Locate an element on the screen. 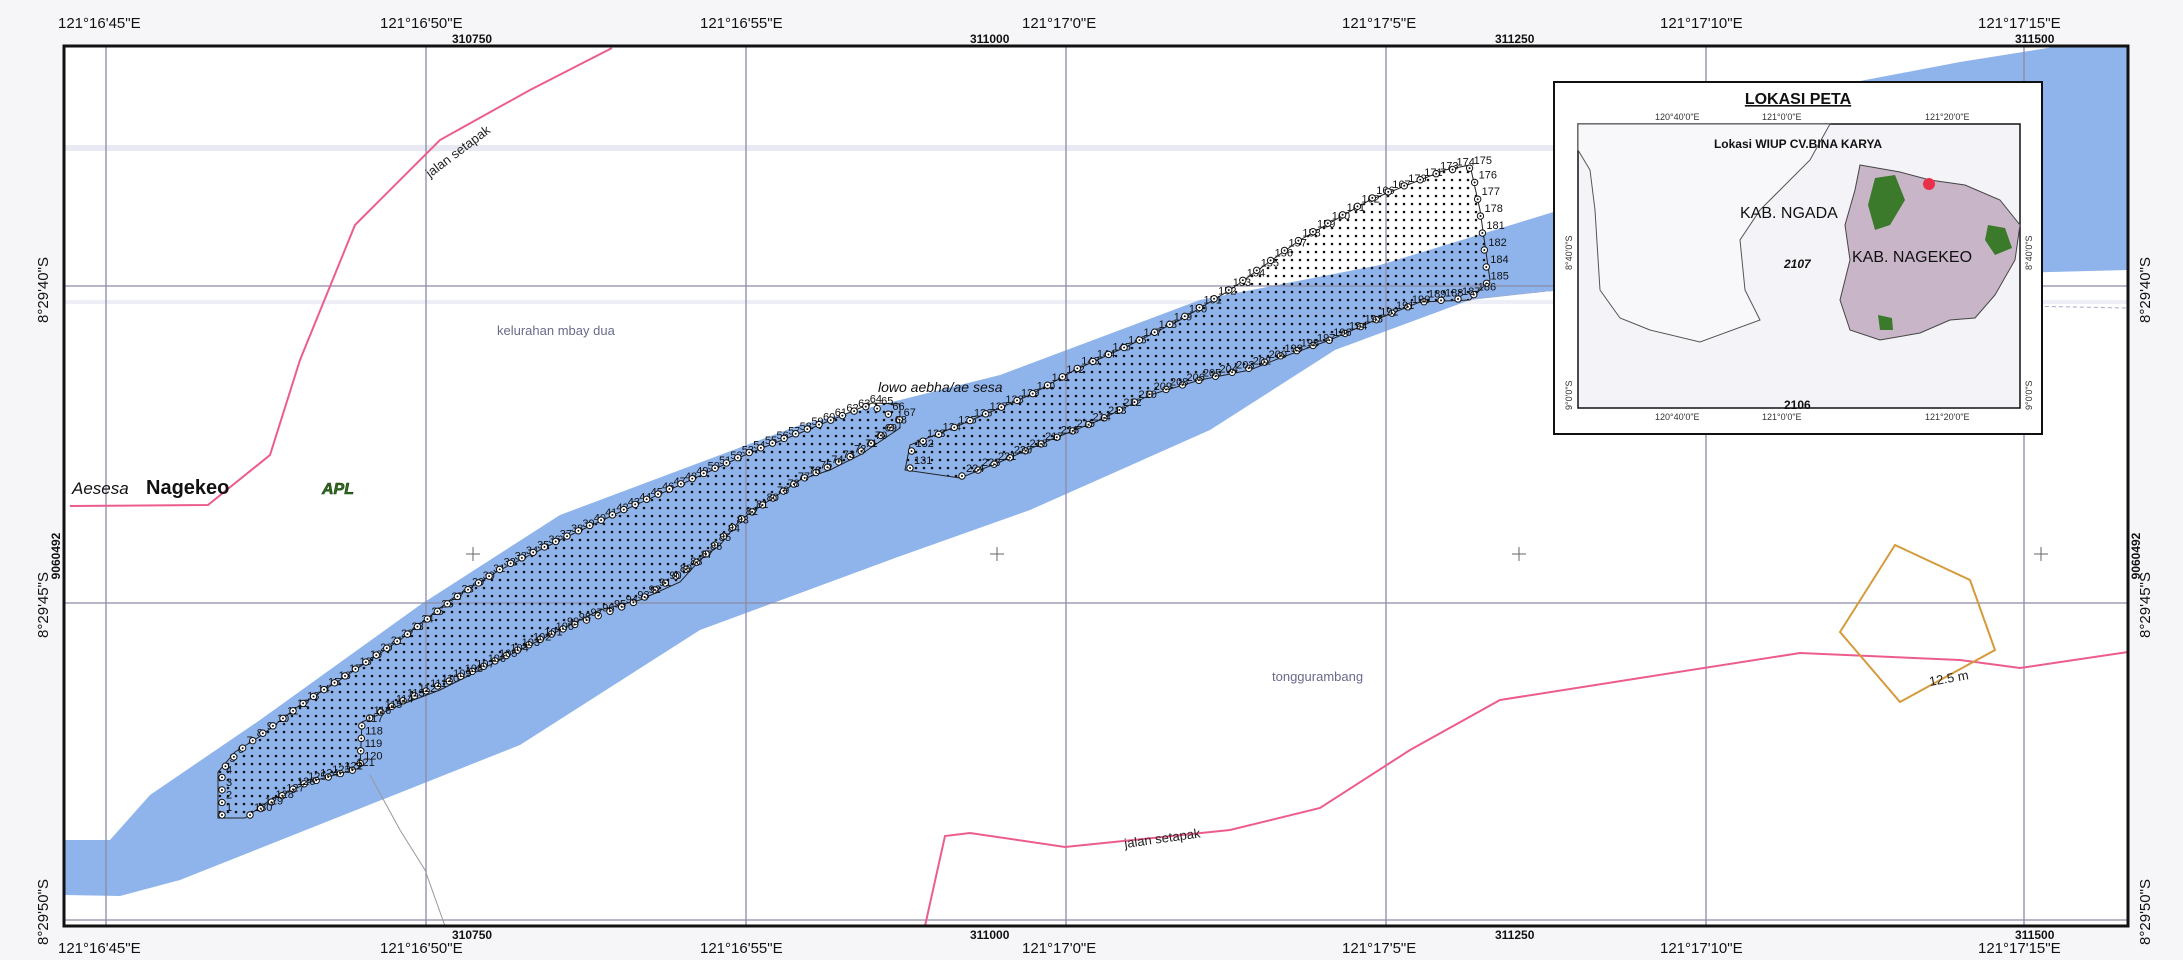 The height and width of the screenshot is (960, 2183). vertex-point: 28 is located at coordinates (463, 592).